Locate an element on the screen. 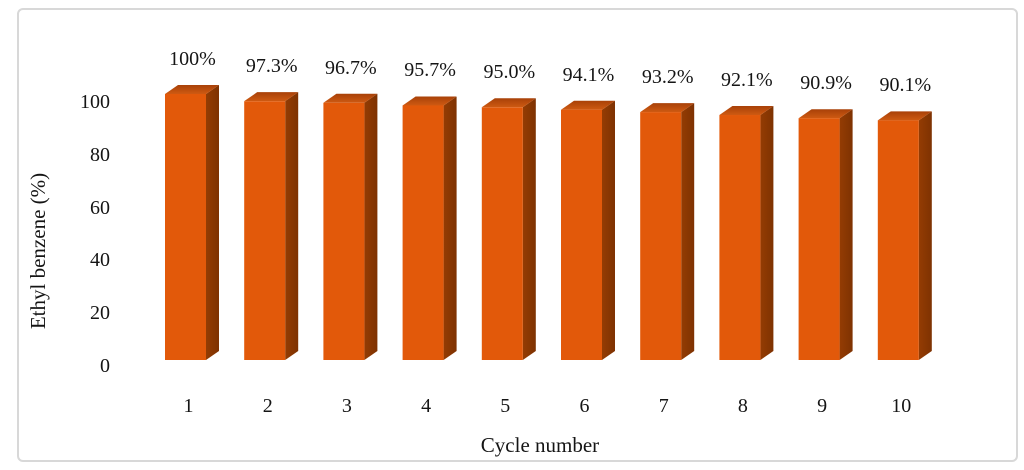 The image size is (1024, 470). bar-value-label: 90.9% is located at coordinates (826, 83).